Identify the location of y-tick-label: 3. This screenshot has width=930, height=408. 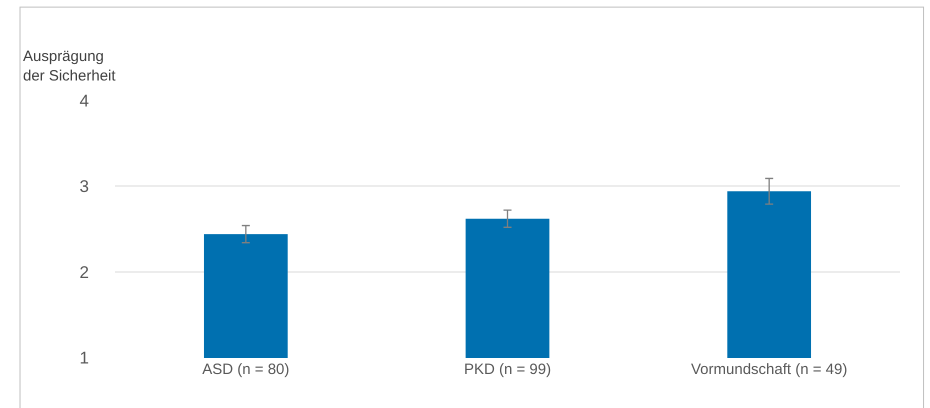
(84, 186).